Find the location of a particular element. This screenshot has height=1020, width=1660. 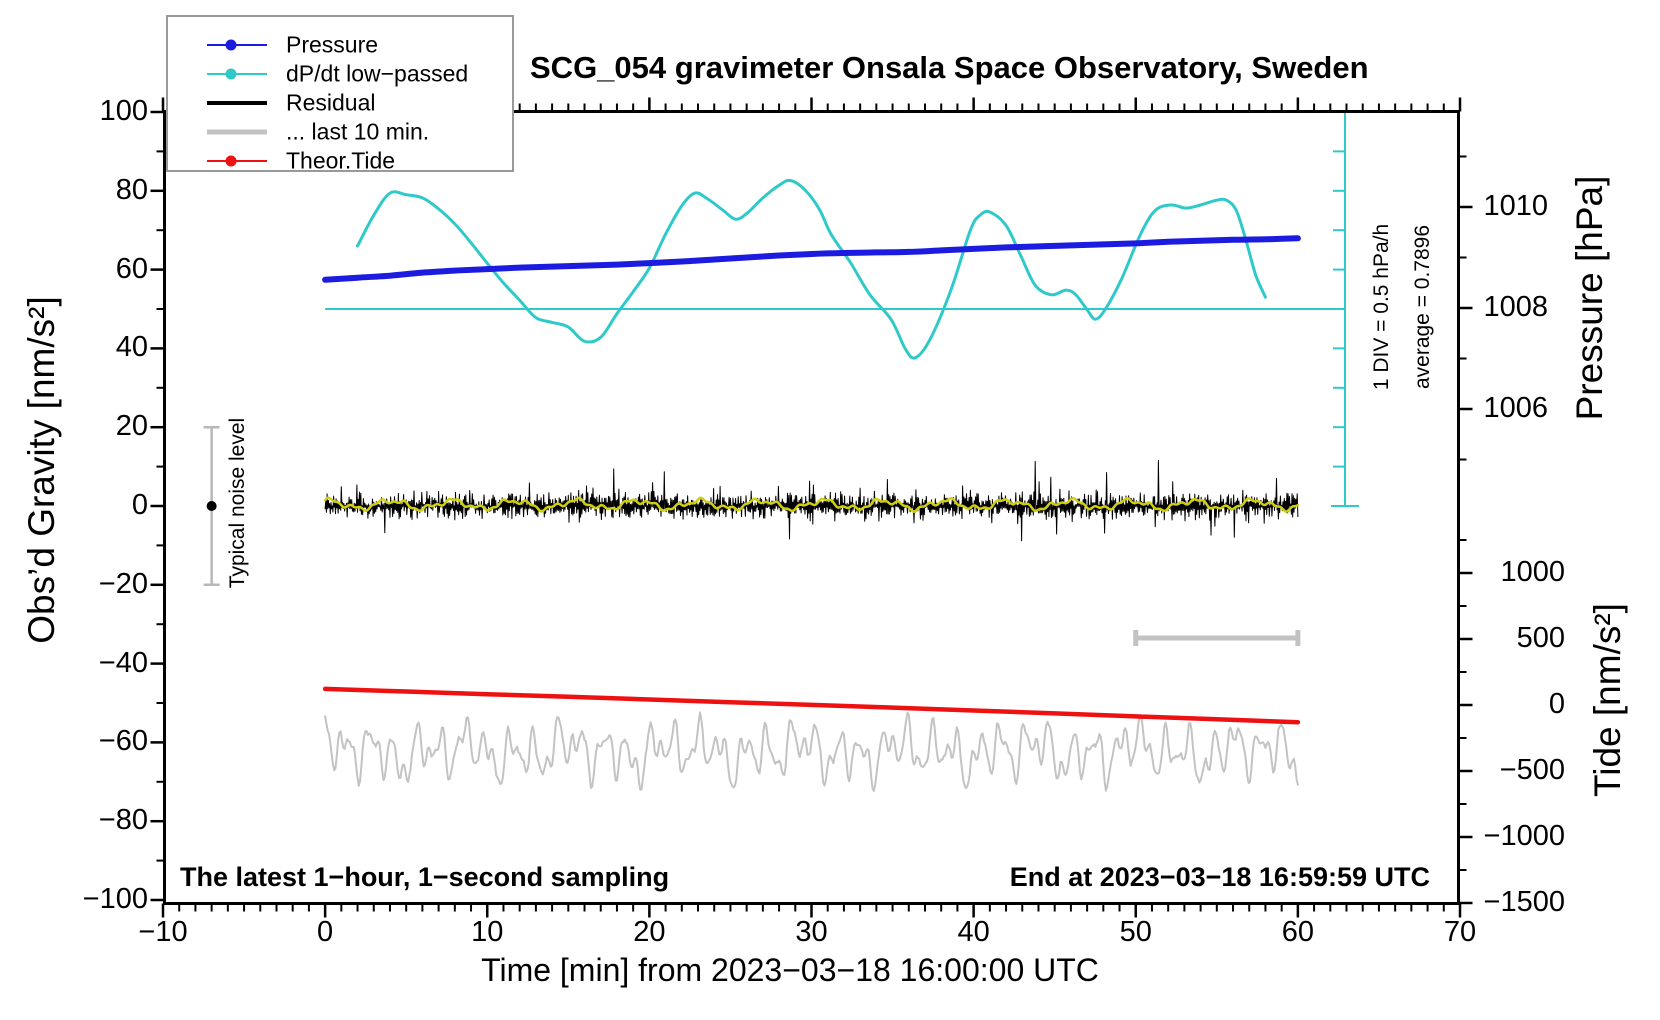

tide-tick-label: 1000 is located at coordinates (1532, 572).